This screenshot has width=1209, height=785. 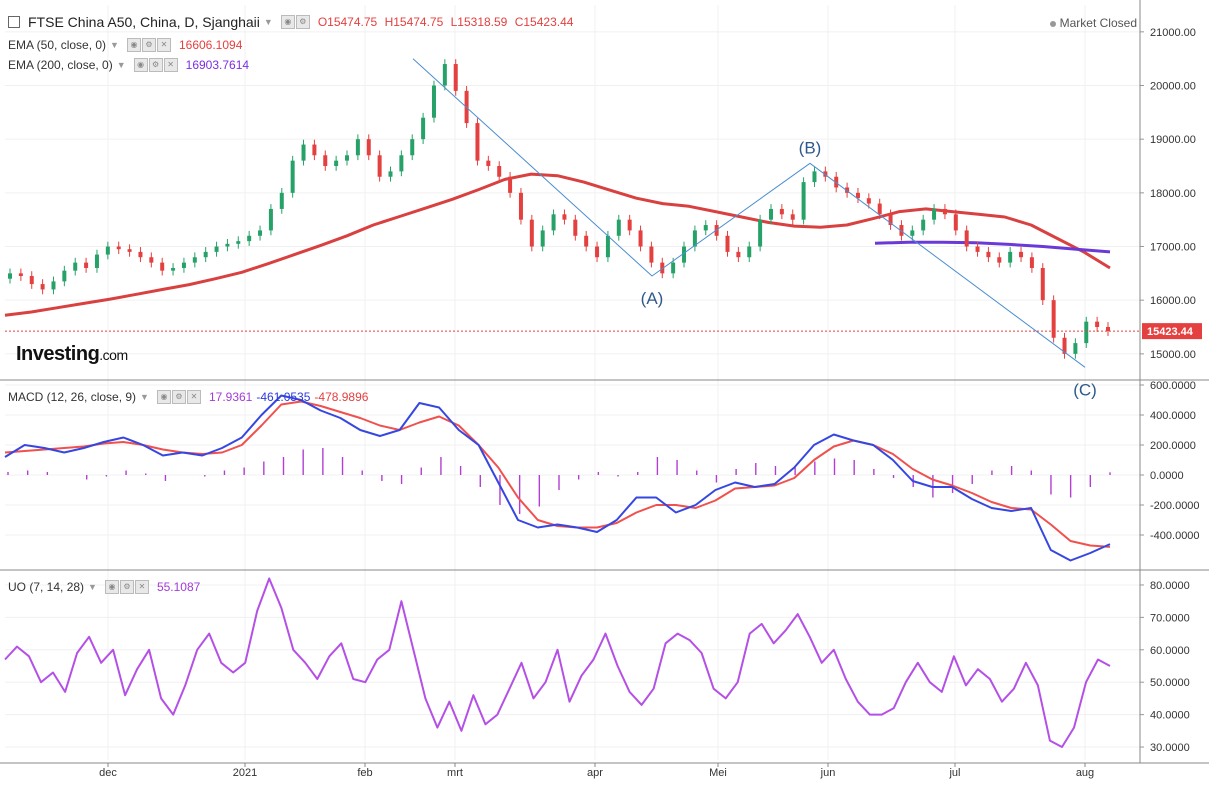 What do you see at coordinates (1085, 389) in the screenshot?
I see `wave-label: (C)` at bounding box center [1085, 389].